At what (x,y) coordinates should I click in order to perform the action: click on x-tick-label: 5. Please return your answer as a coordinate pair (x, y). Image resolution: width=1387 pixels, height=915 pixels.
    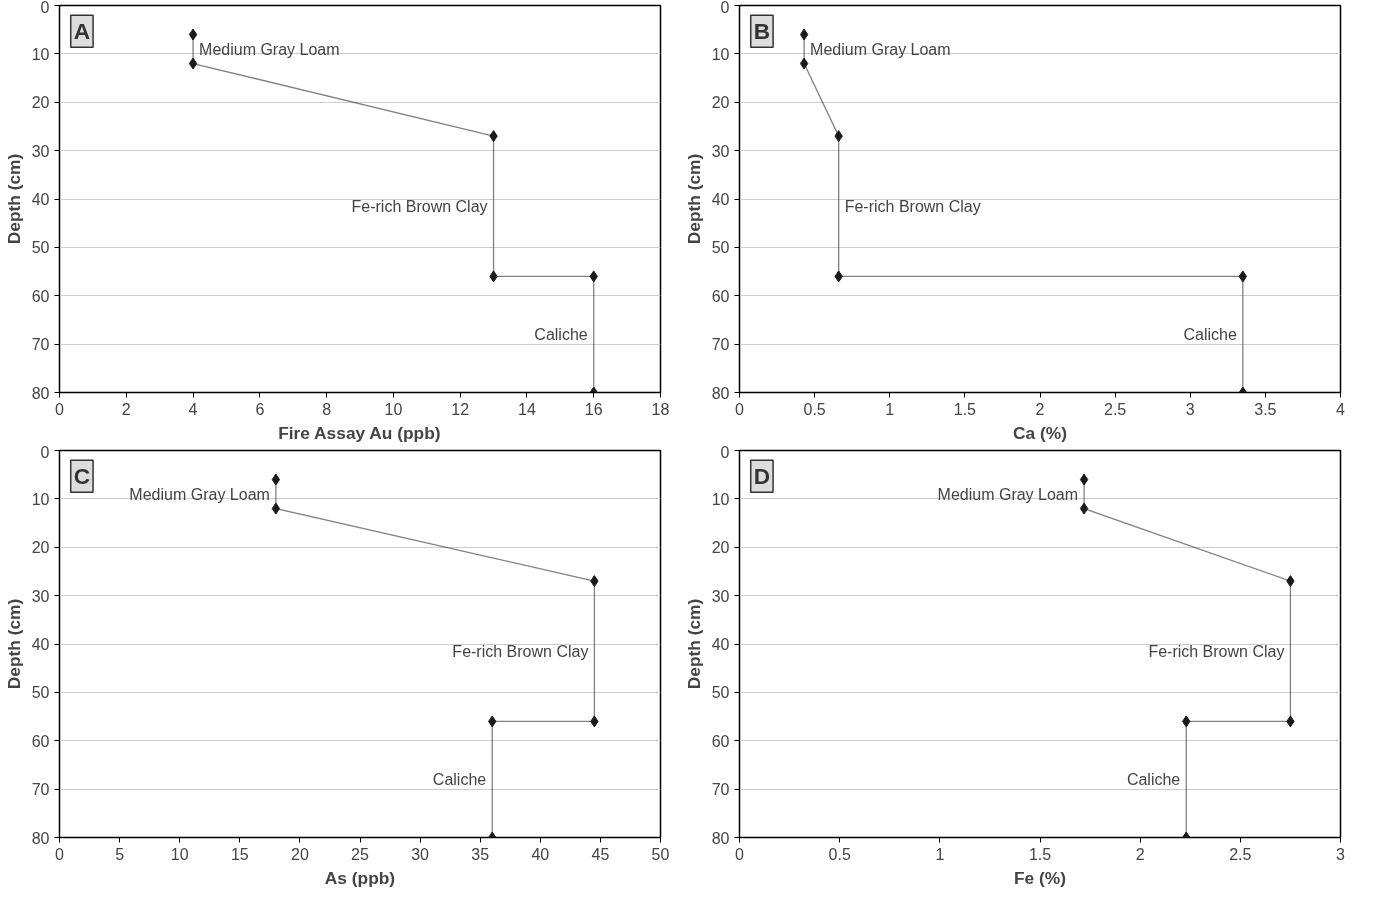
    Looking at the image, I should click on (120, 854).